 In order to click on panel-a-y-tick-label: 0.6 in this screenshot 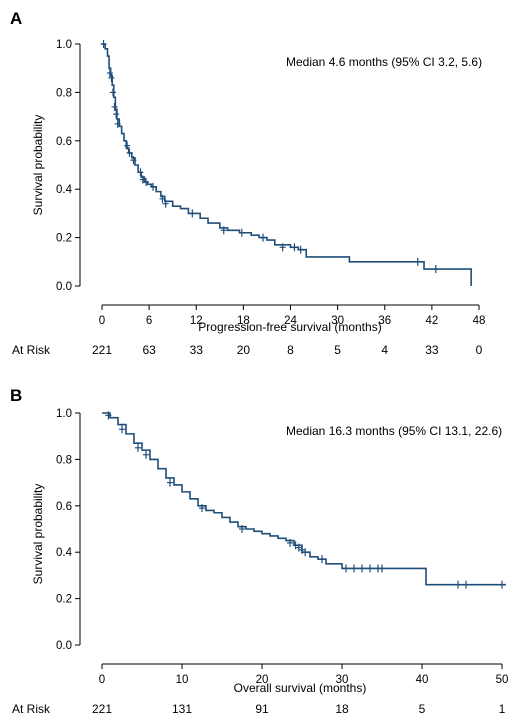, I will do `click(64, 142)`.